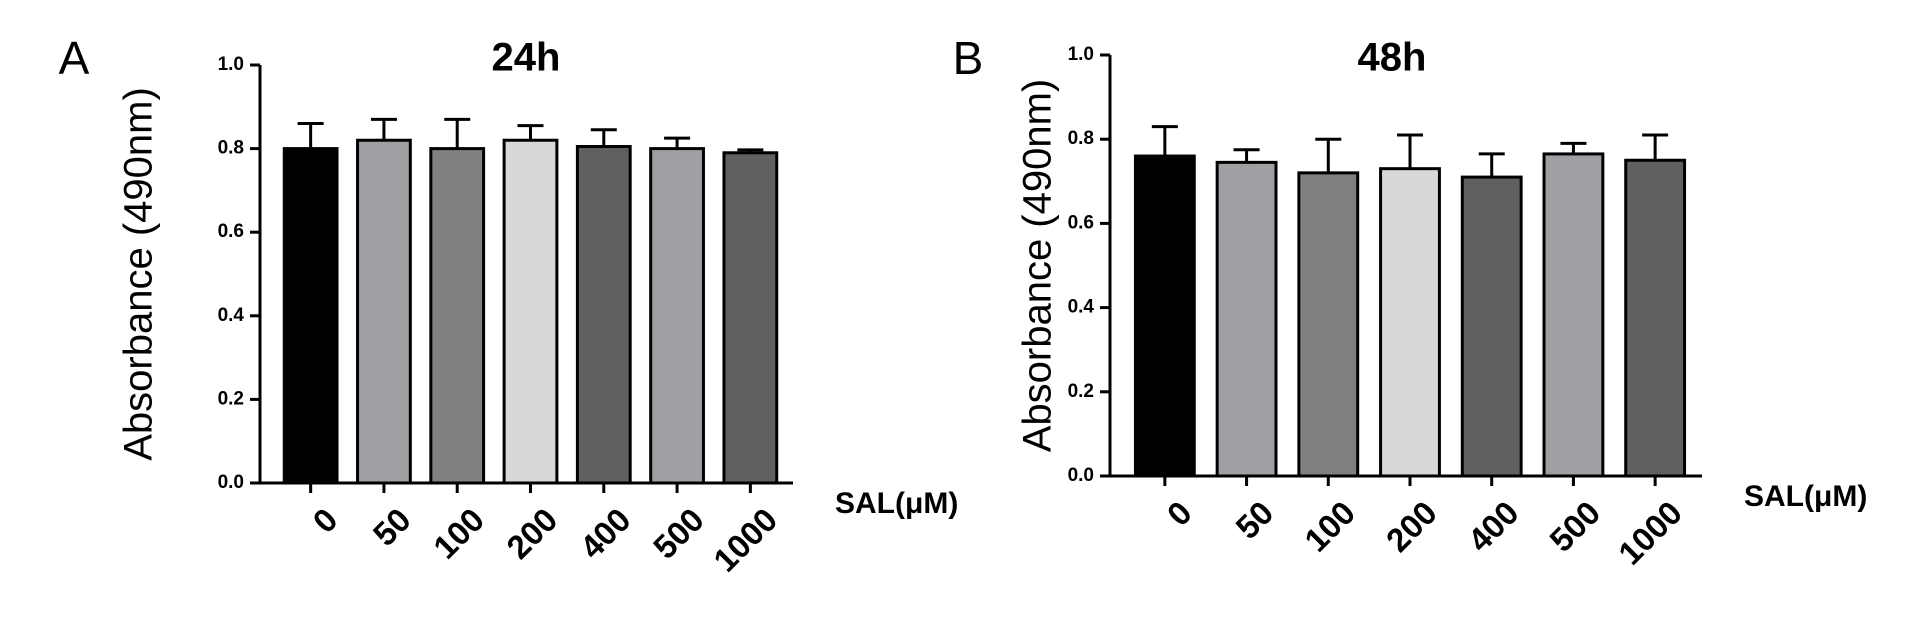 This screenshot has height=624, width=1927. What do you see at coordinates (526, 58) in the screenshot?
I see `chart-title: 24h` at bounding box center [526, 58].